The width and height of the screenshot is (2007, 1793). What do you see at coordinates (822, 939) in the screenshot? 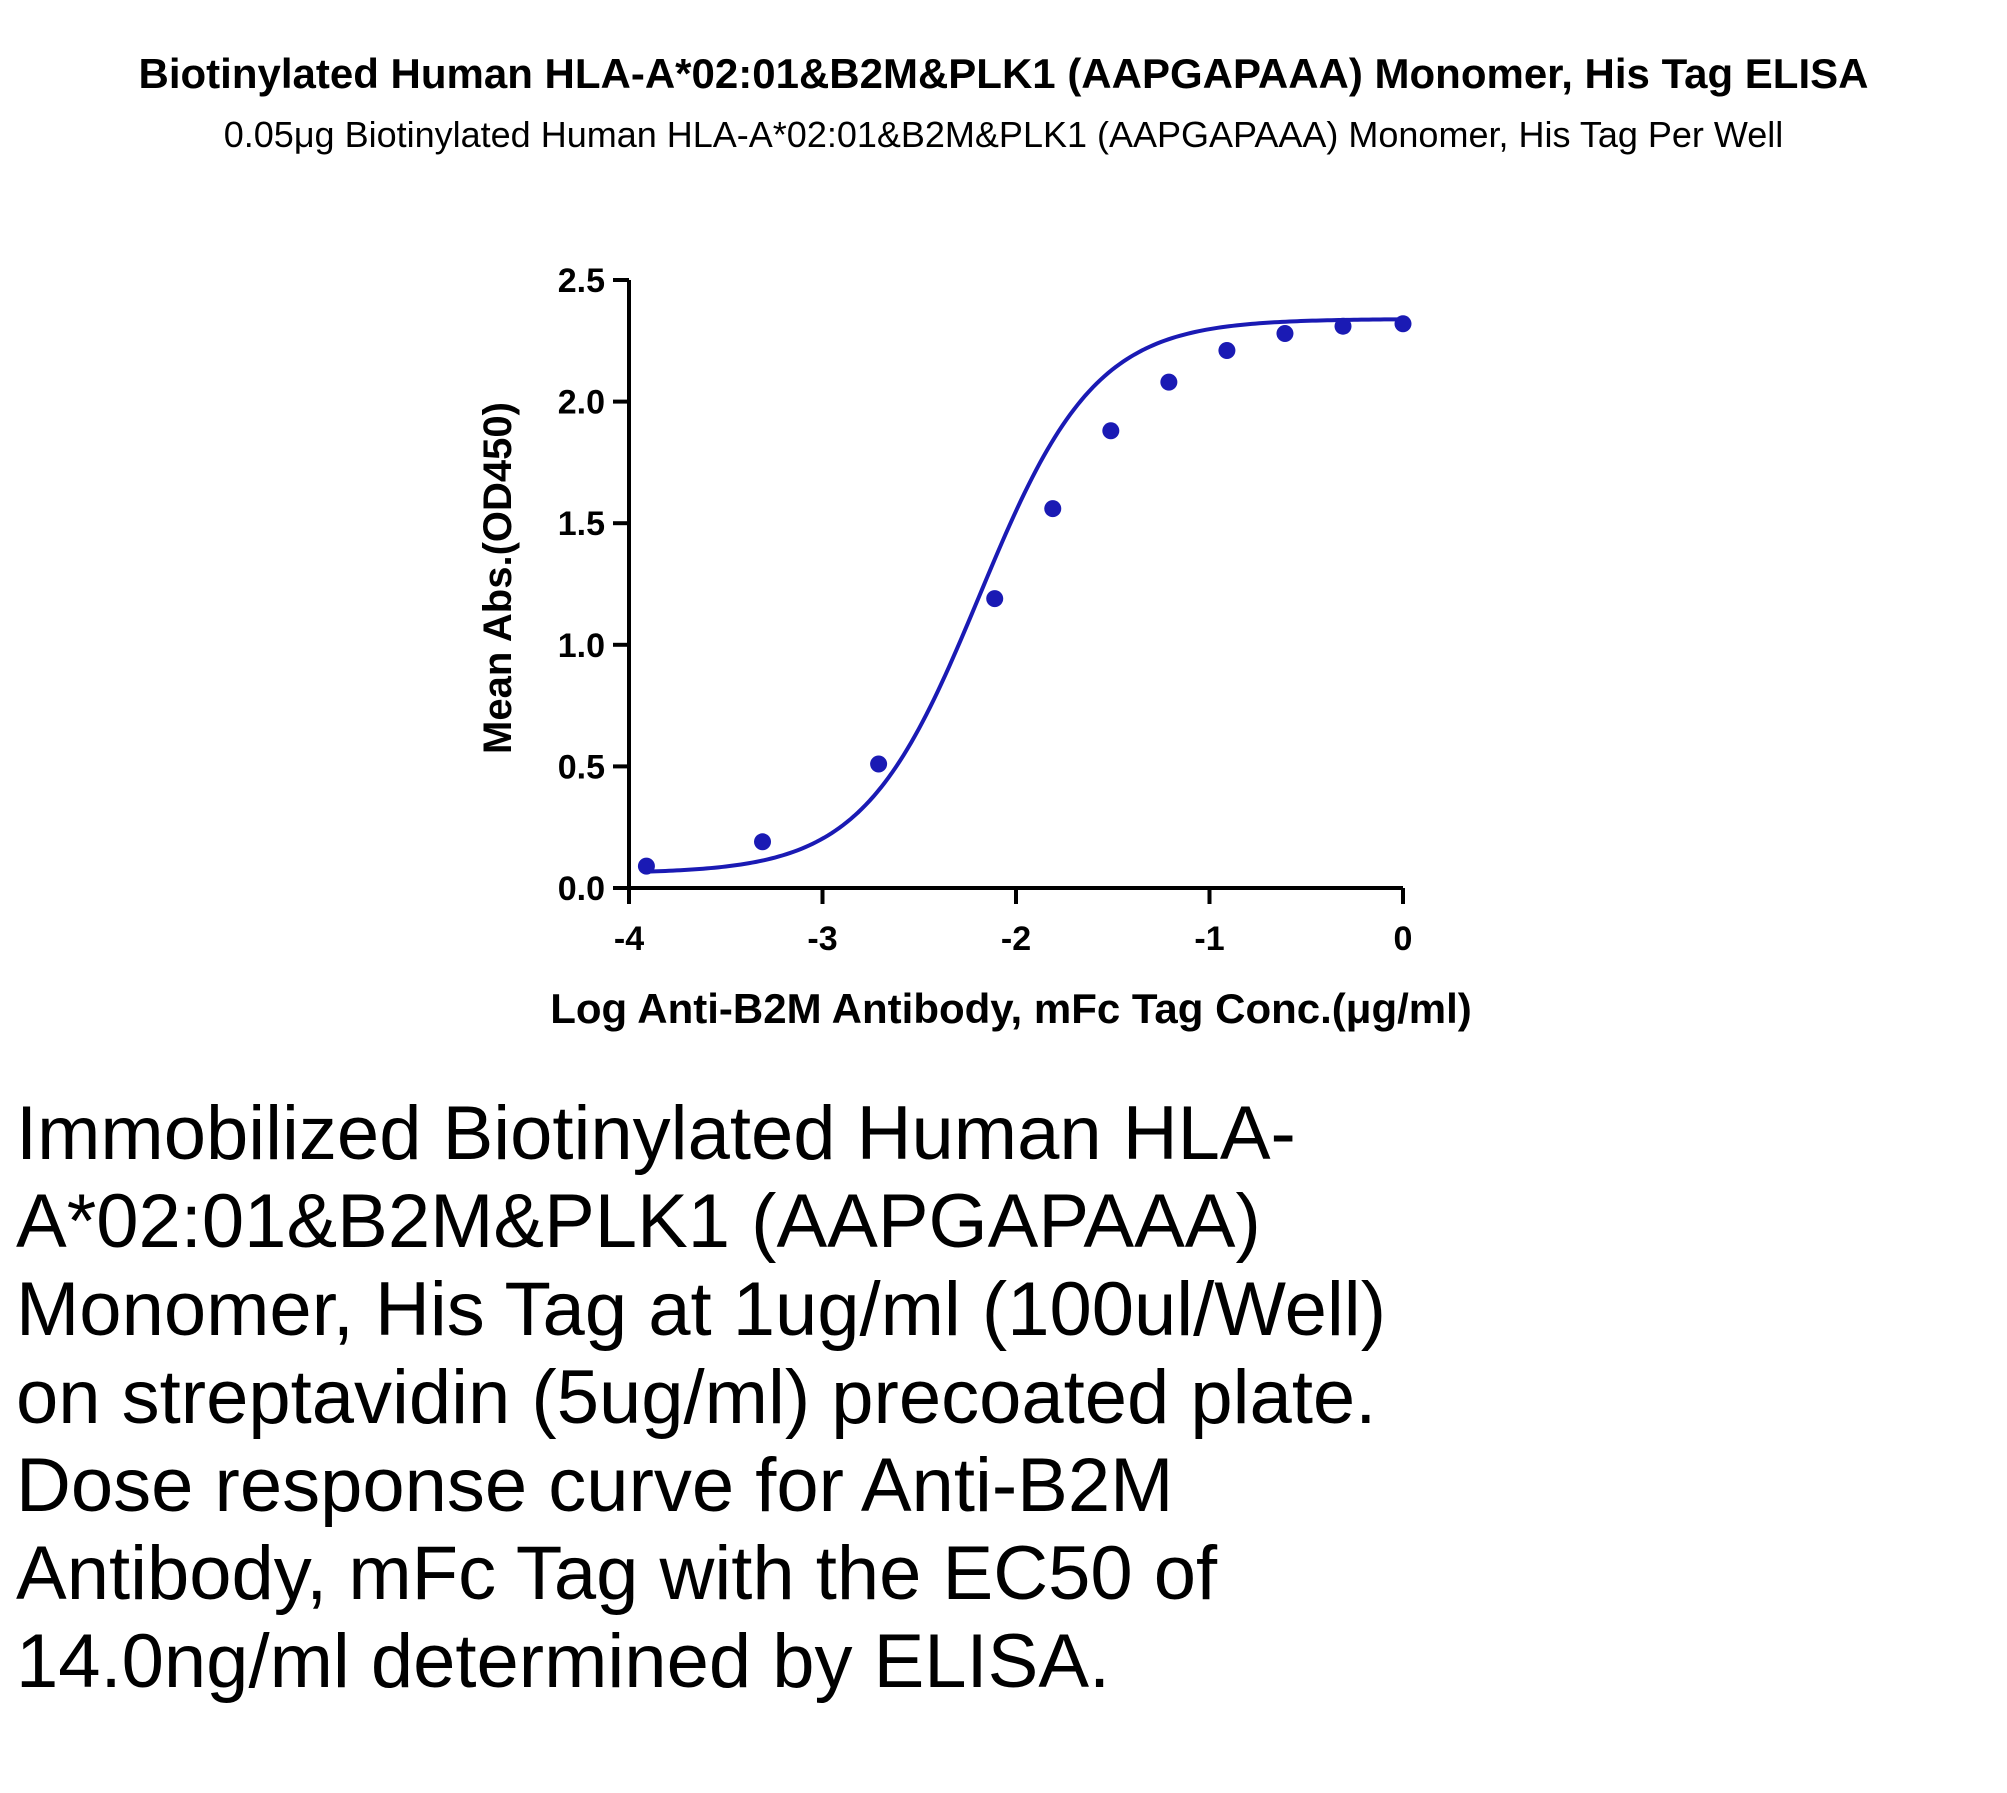
I see `x-tick-label: -3` at bounding box center [822, 939].